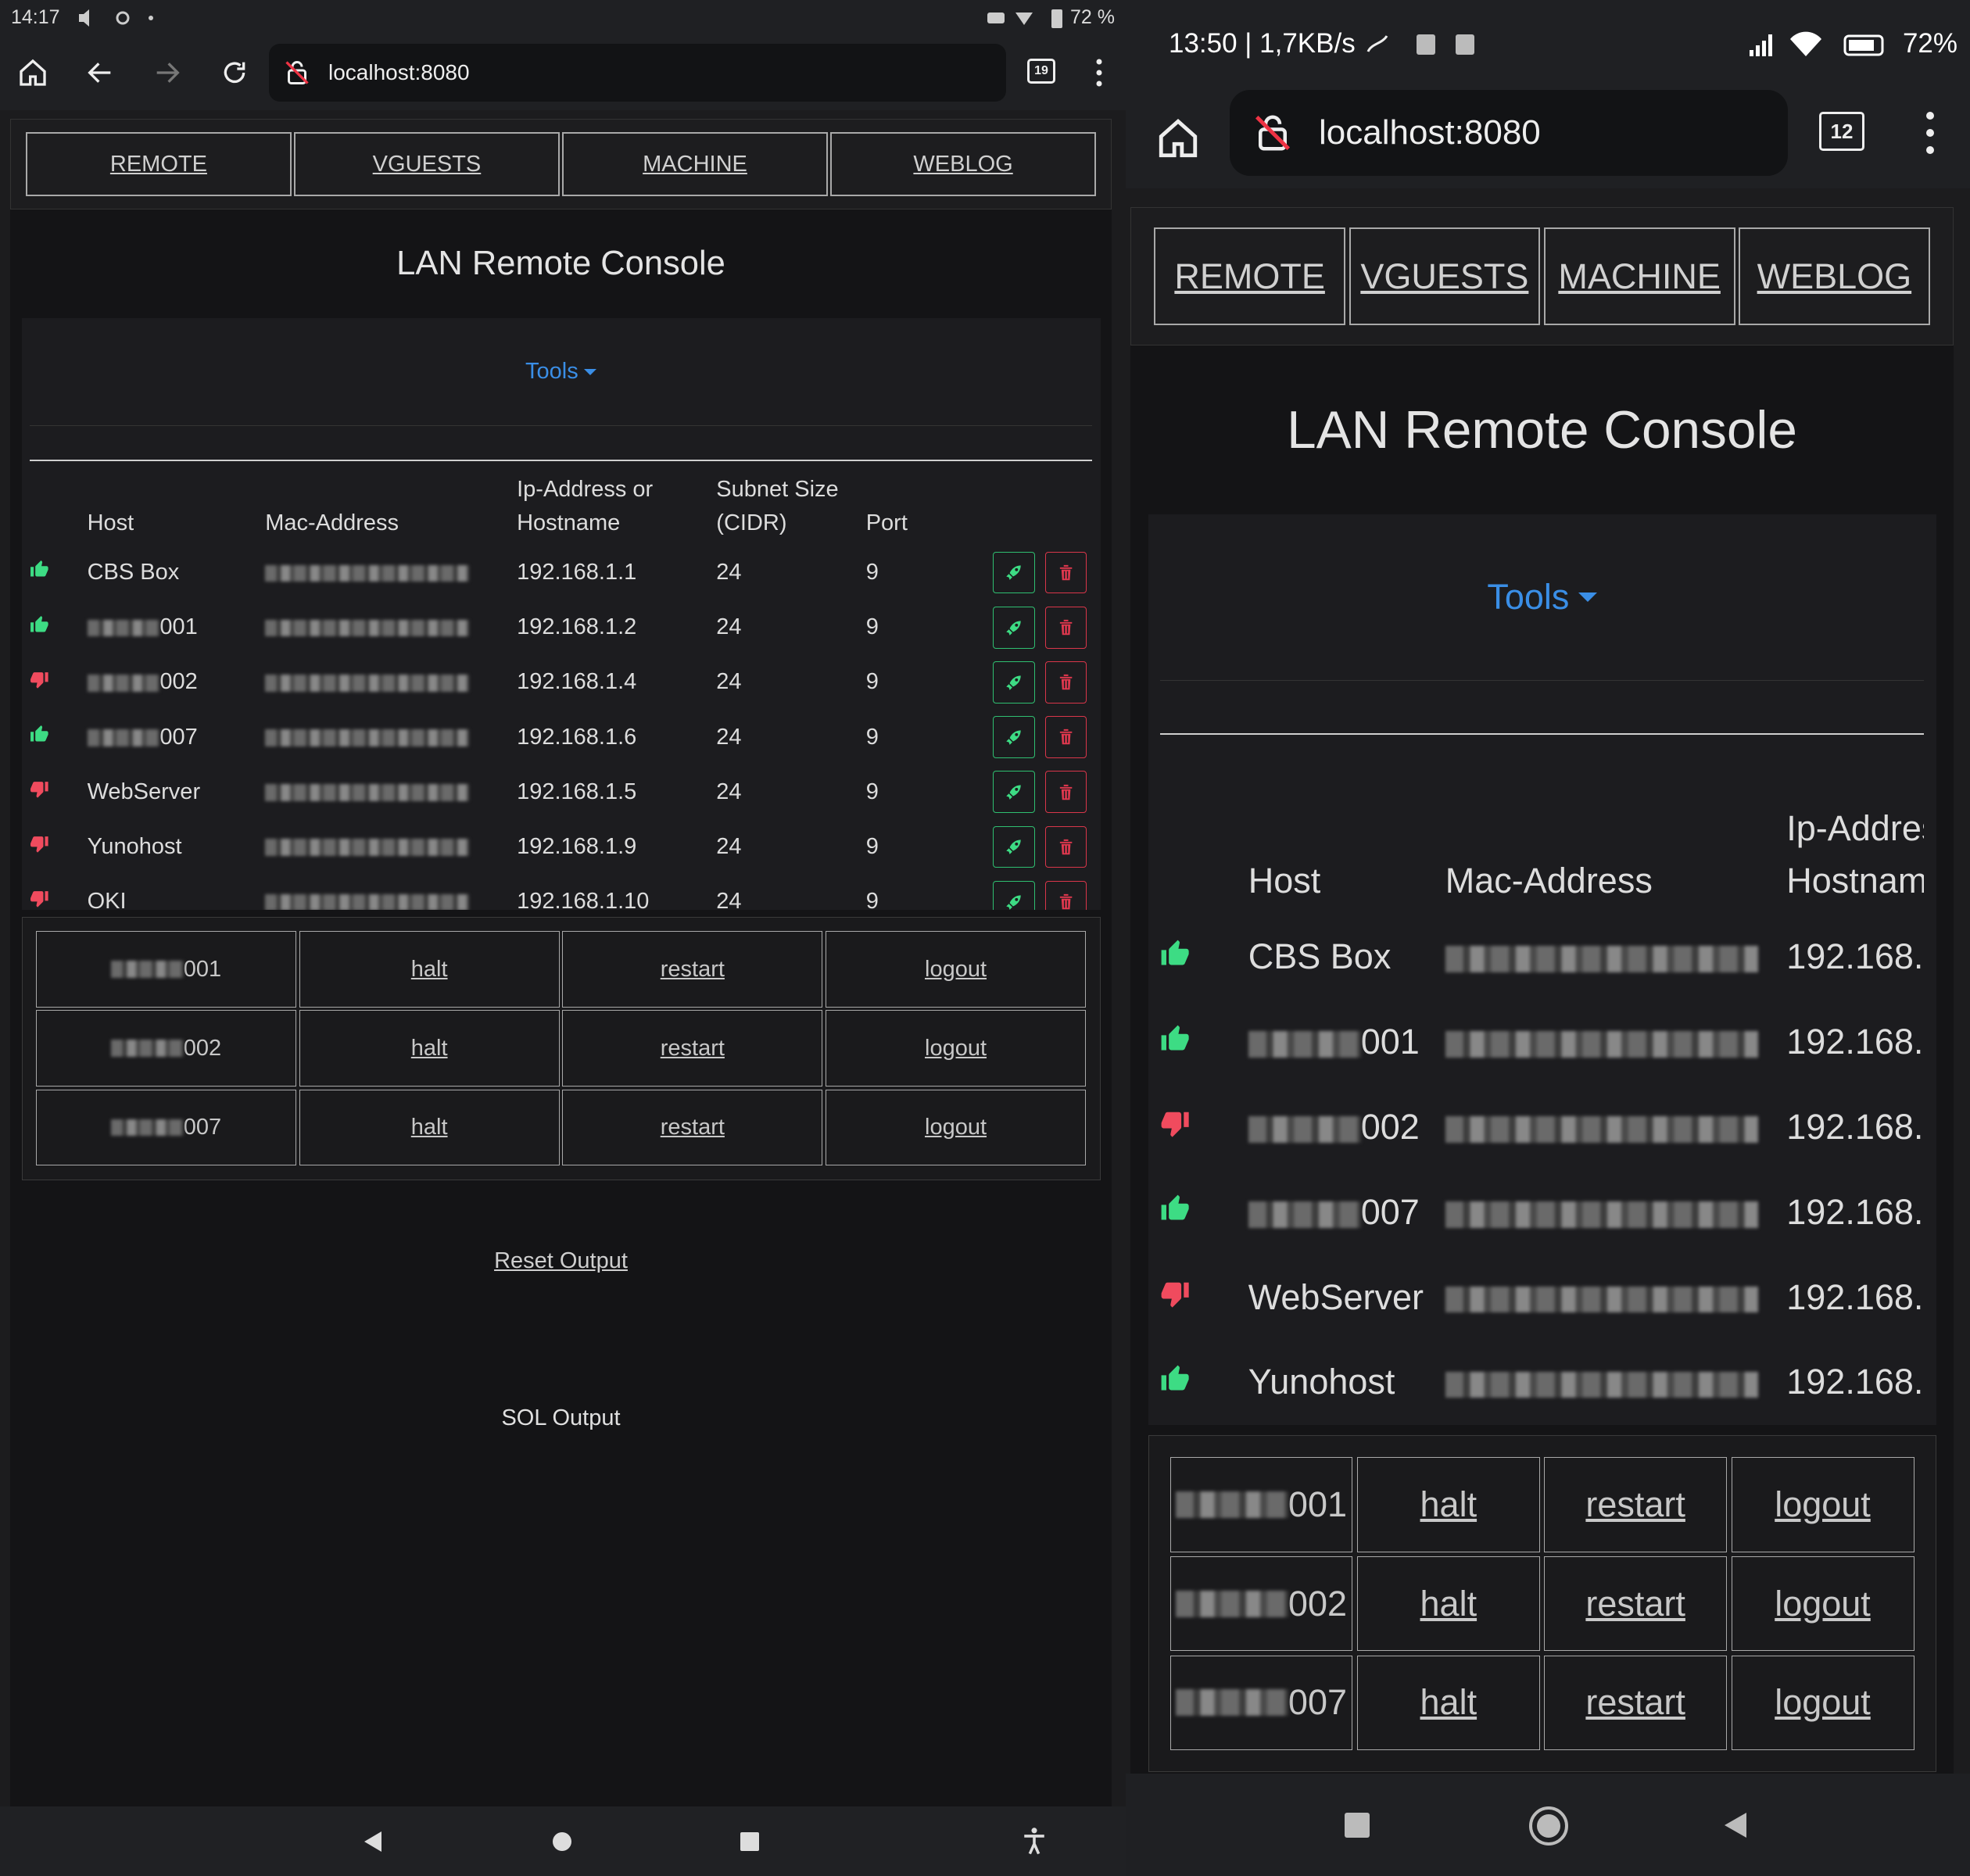  I want to click on tab-count: 12, so click(1842, 131).